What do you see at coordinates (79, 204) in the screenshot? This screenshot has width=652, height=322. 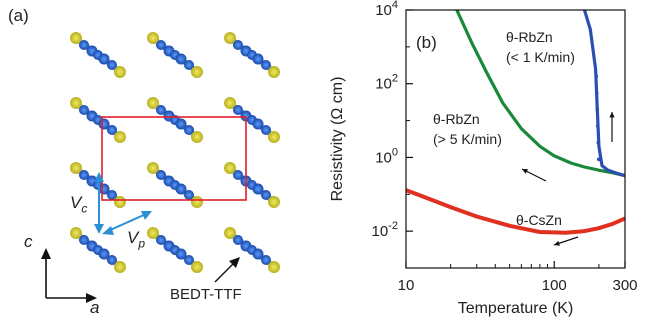 I see `vc-label: Vc` at bounding box center [79, 204].